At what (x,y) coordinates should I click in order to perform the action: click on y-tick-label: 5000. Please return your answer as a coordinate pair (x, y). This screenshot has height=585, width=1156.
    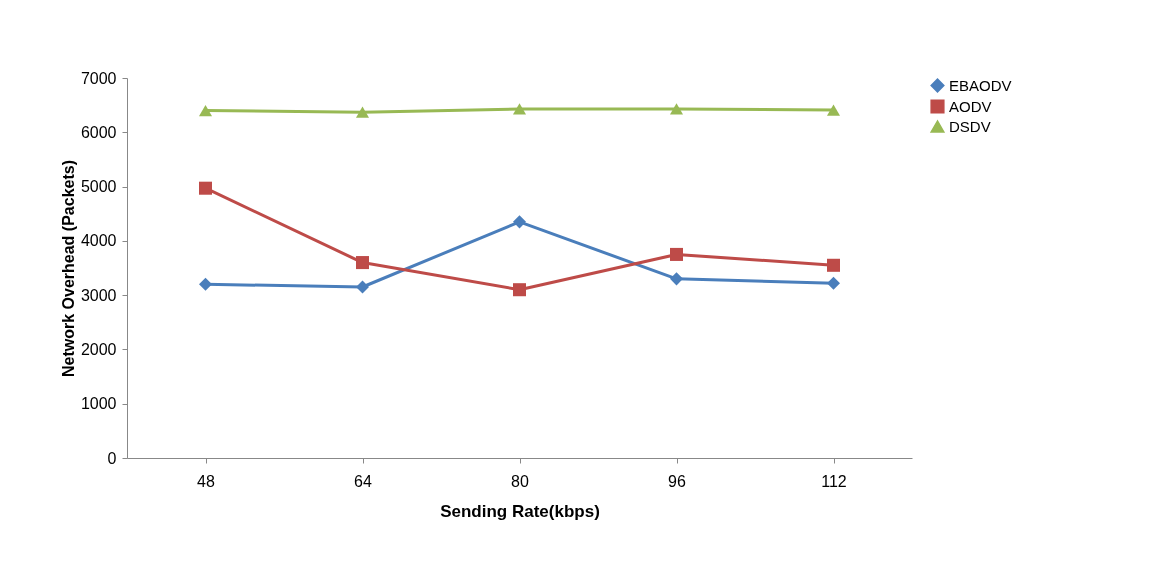
    Looking at the image, I should click on (98, 187).